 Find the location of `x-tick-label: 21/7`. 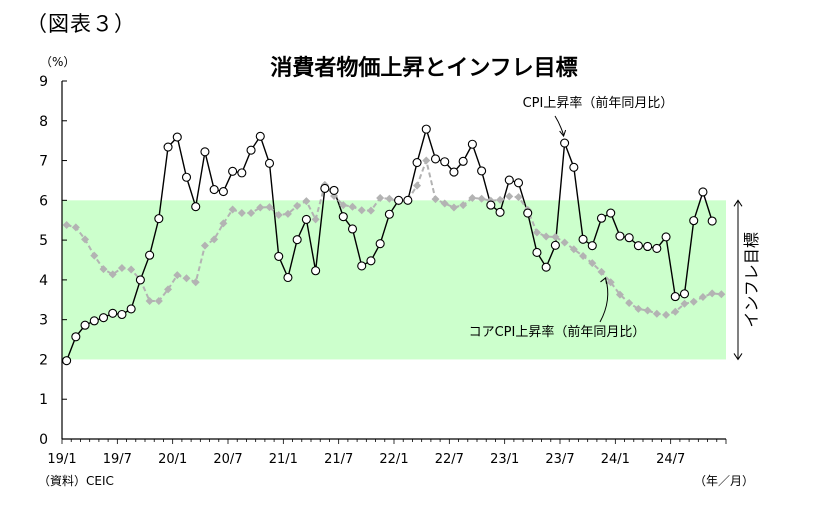

x-tick-label: 21/7 is located at coordinates (338, 459).